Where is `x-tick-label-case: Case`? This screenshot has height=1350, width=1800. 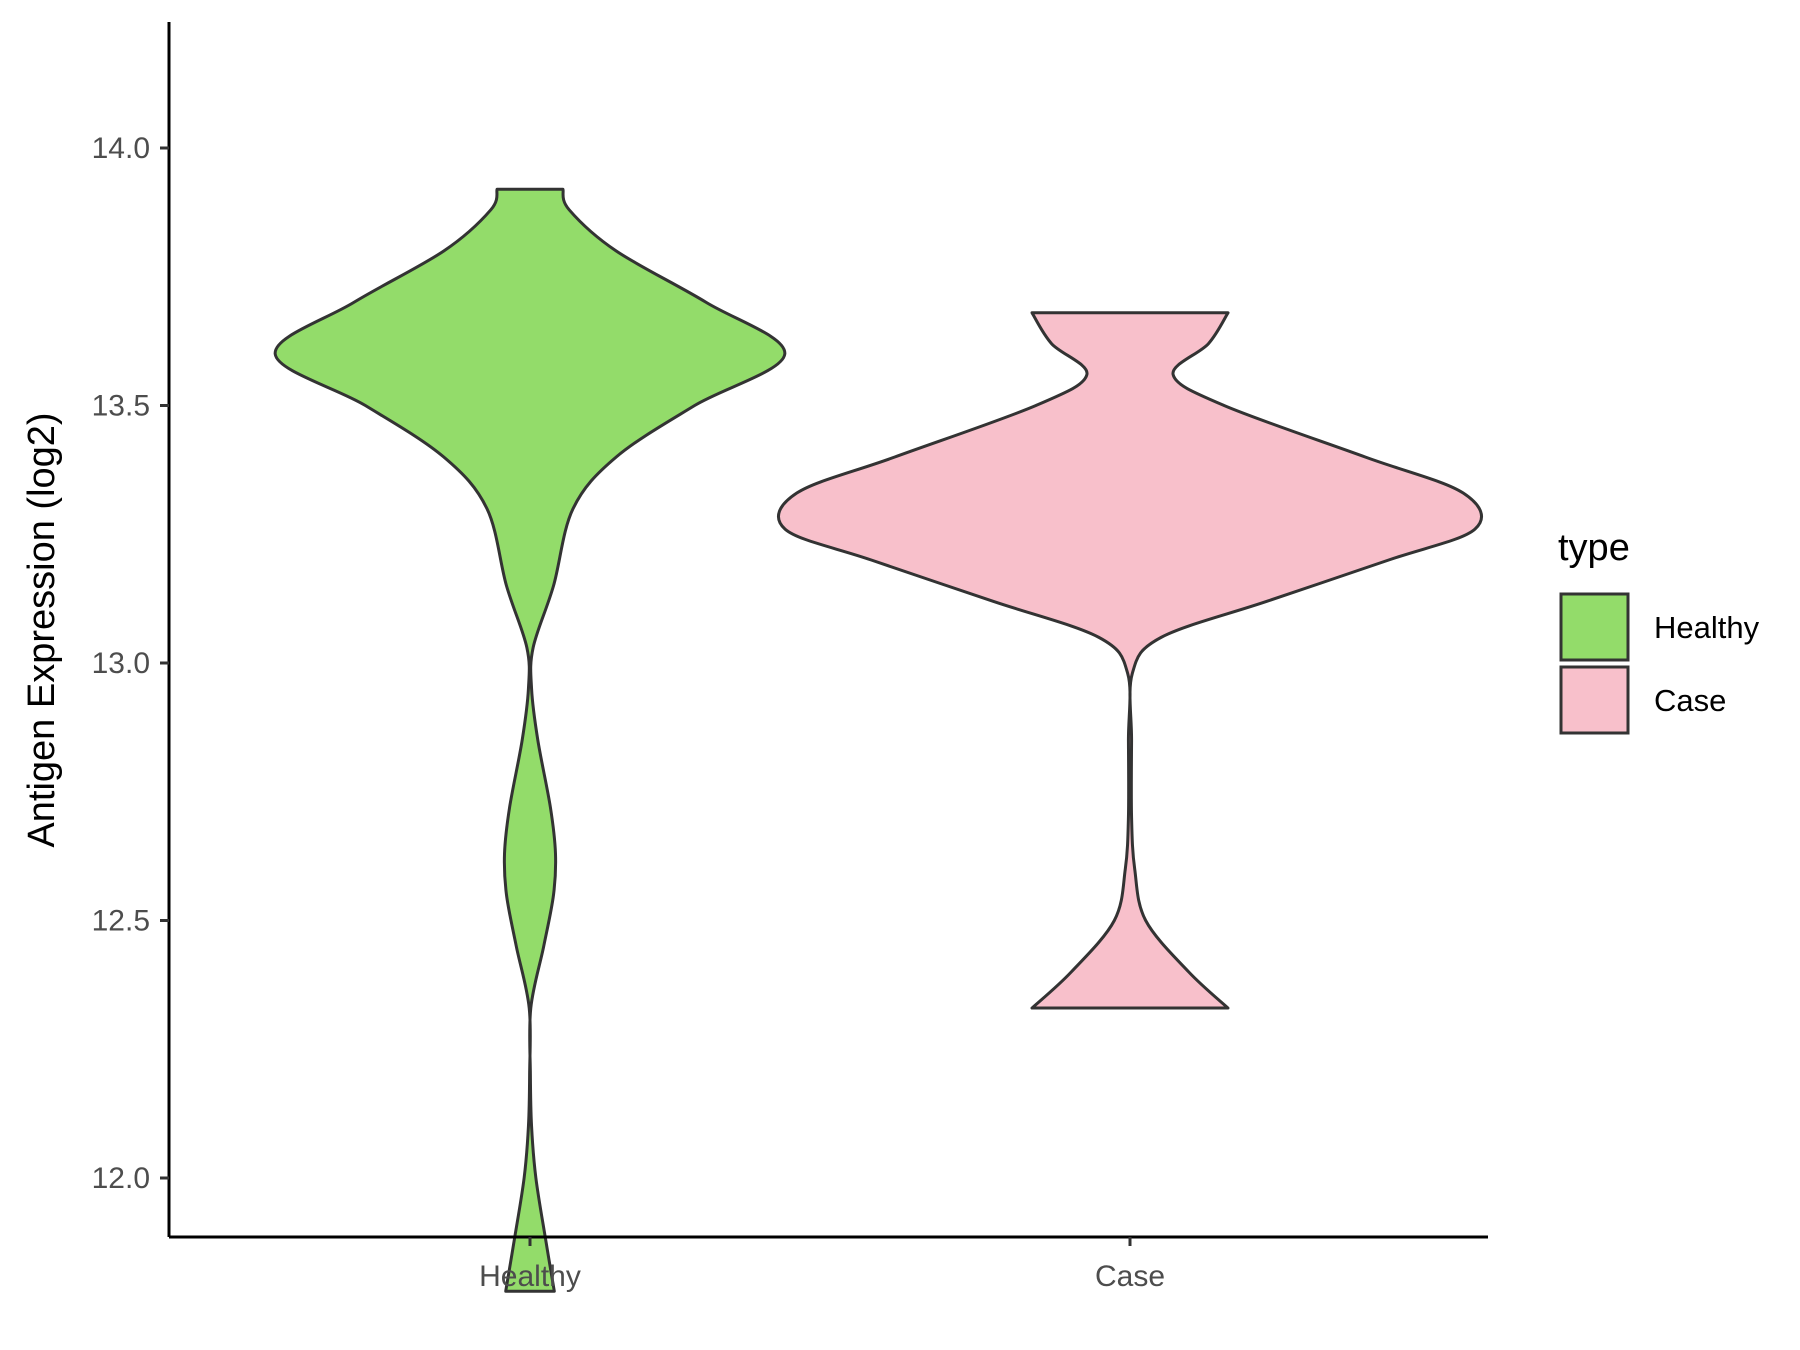 x-tick-label-case: Case is located at coordinates (1130, 1276).